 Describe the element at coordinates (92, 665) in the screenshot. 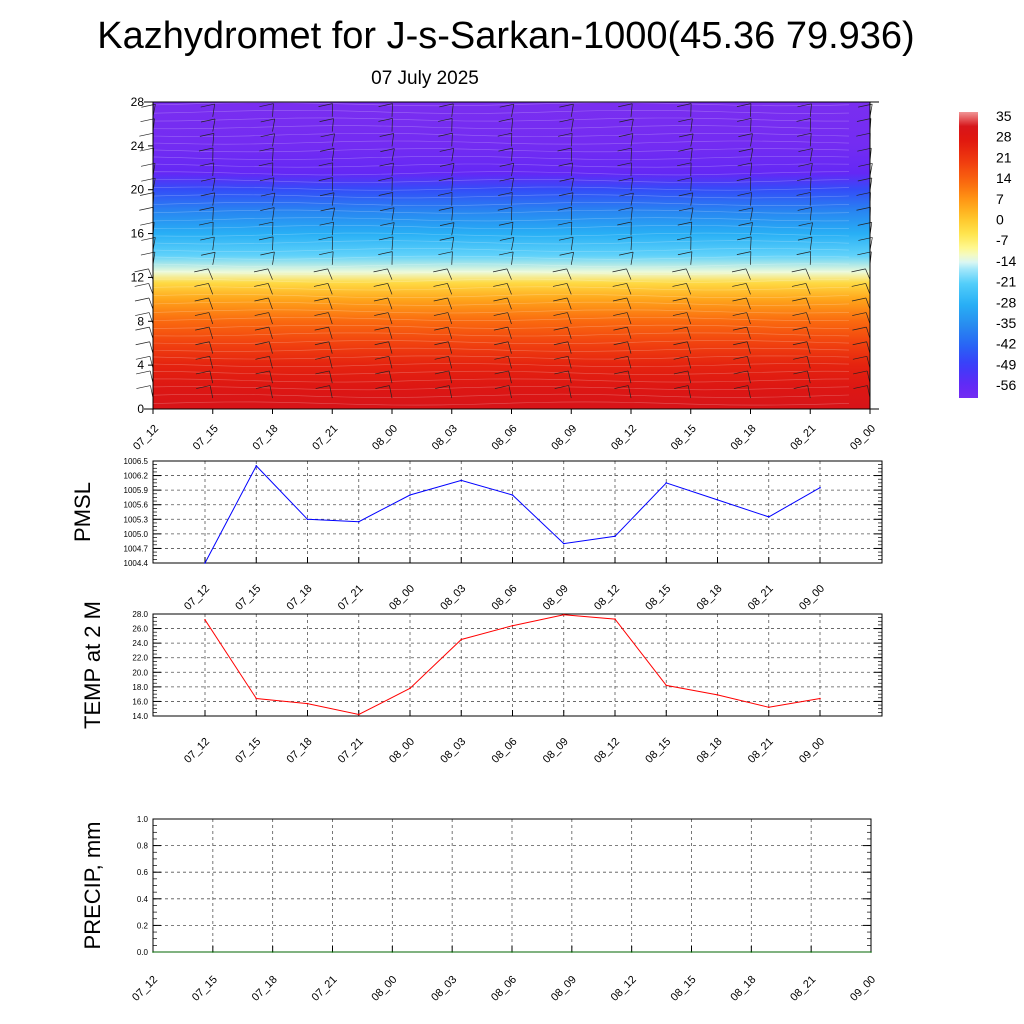

I see `panel-ylabel: TEMP at 2 M` at that location.